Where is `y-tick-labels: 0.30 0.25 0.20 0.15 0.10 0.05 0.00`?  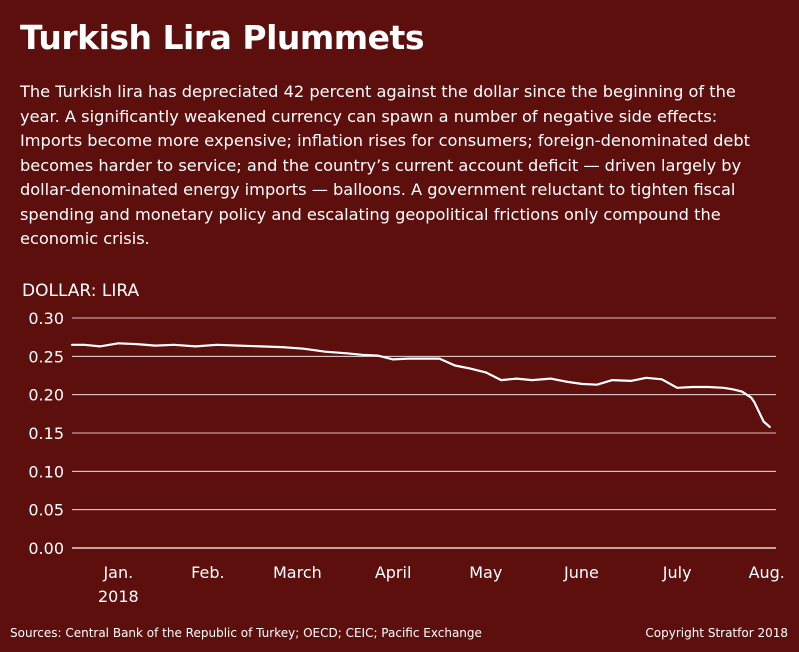 y-tick-labels: 0.30 0.25 0.20 0.15 0.10 0.05 0.00 is located at coordinates (46, 433).